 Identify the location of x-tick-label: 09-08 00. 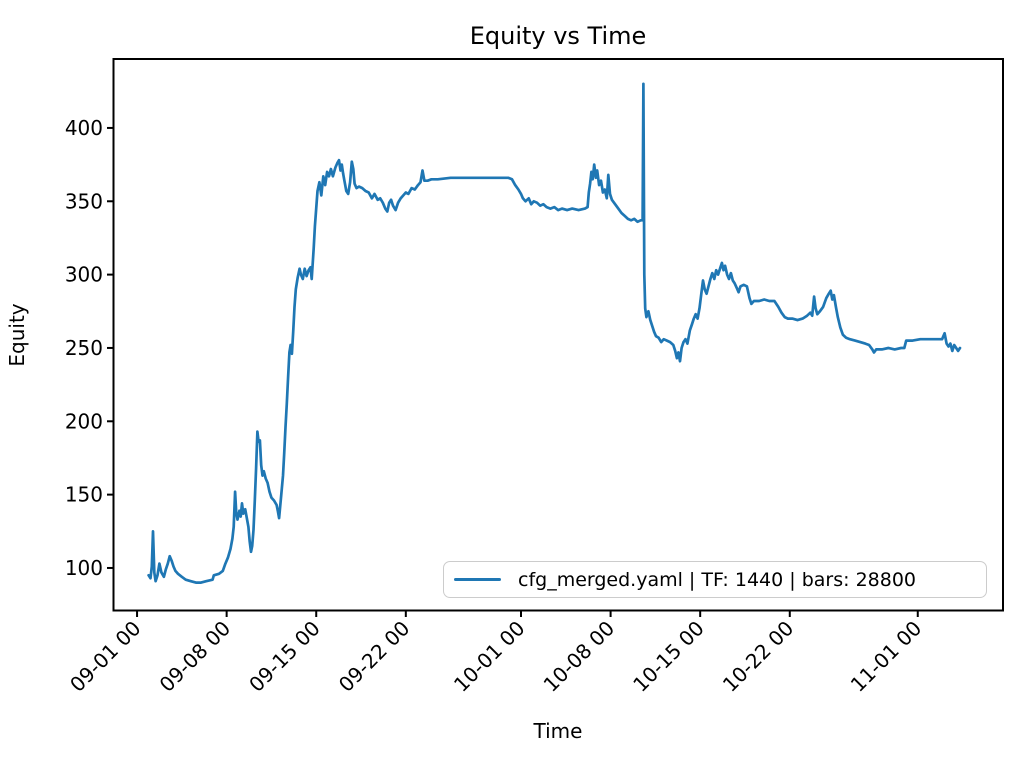
(195, 656).